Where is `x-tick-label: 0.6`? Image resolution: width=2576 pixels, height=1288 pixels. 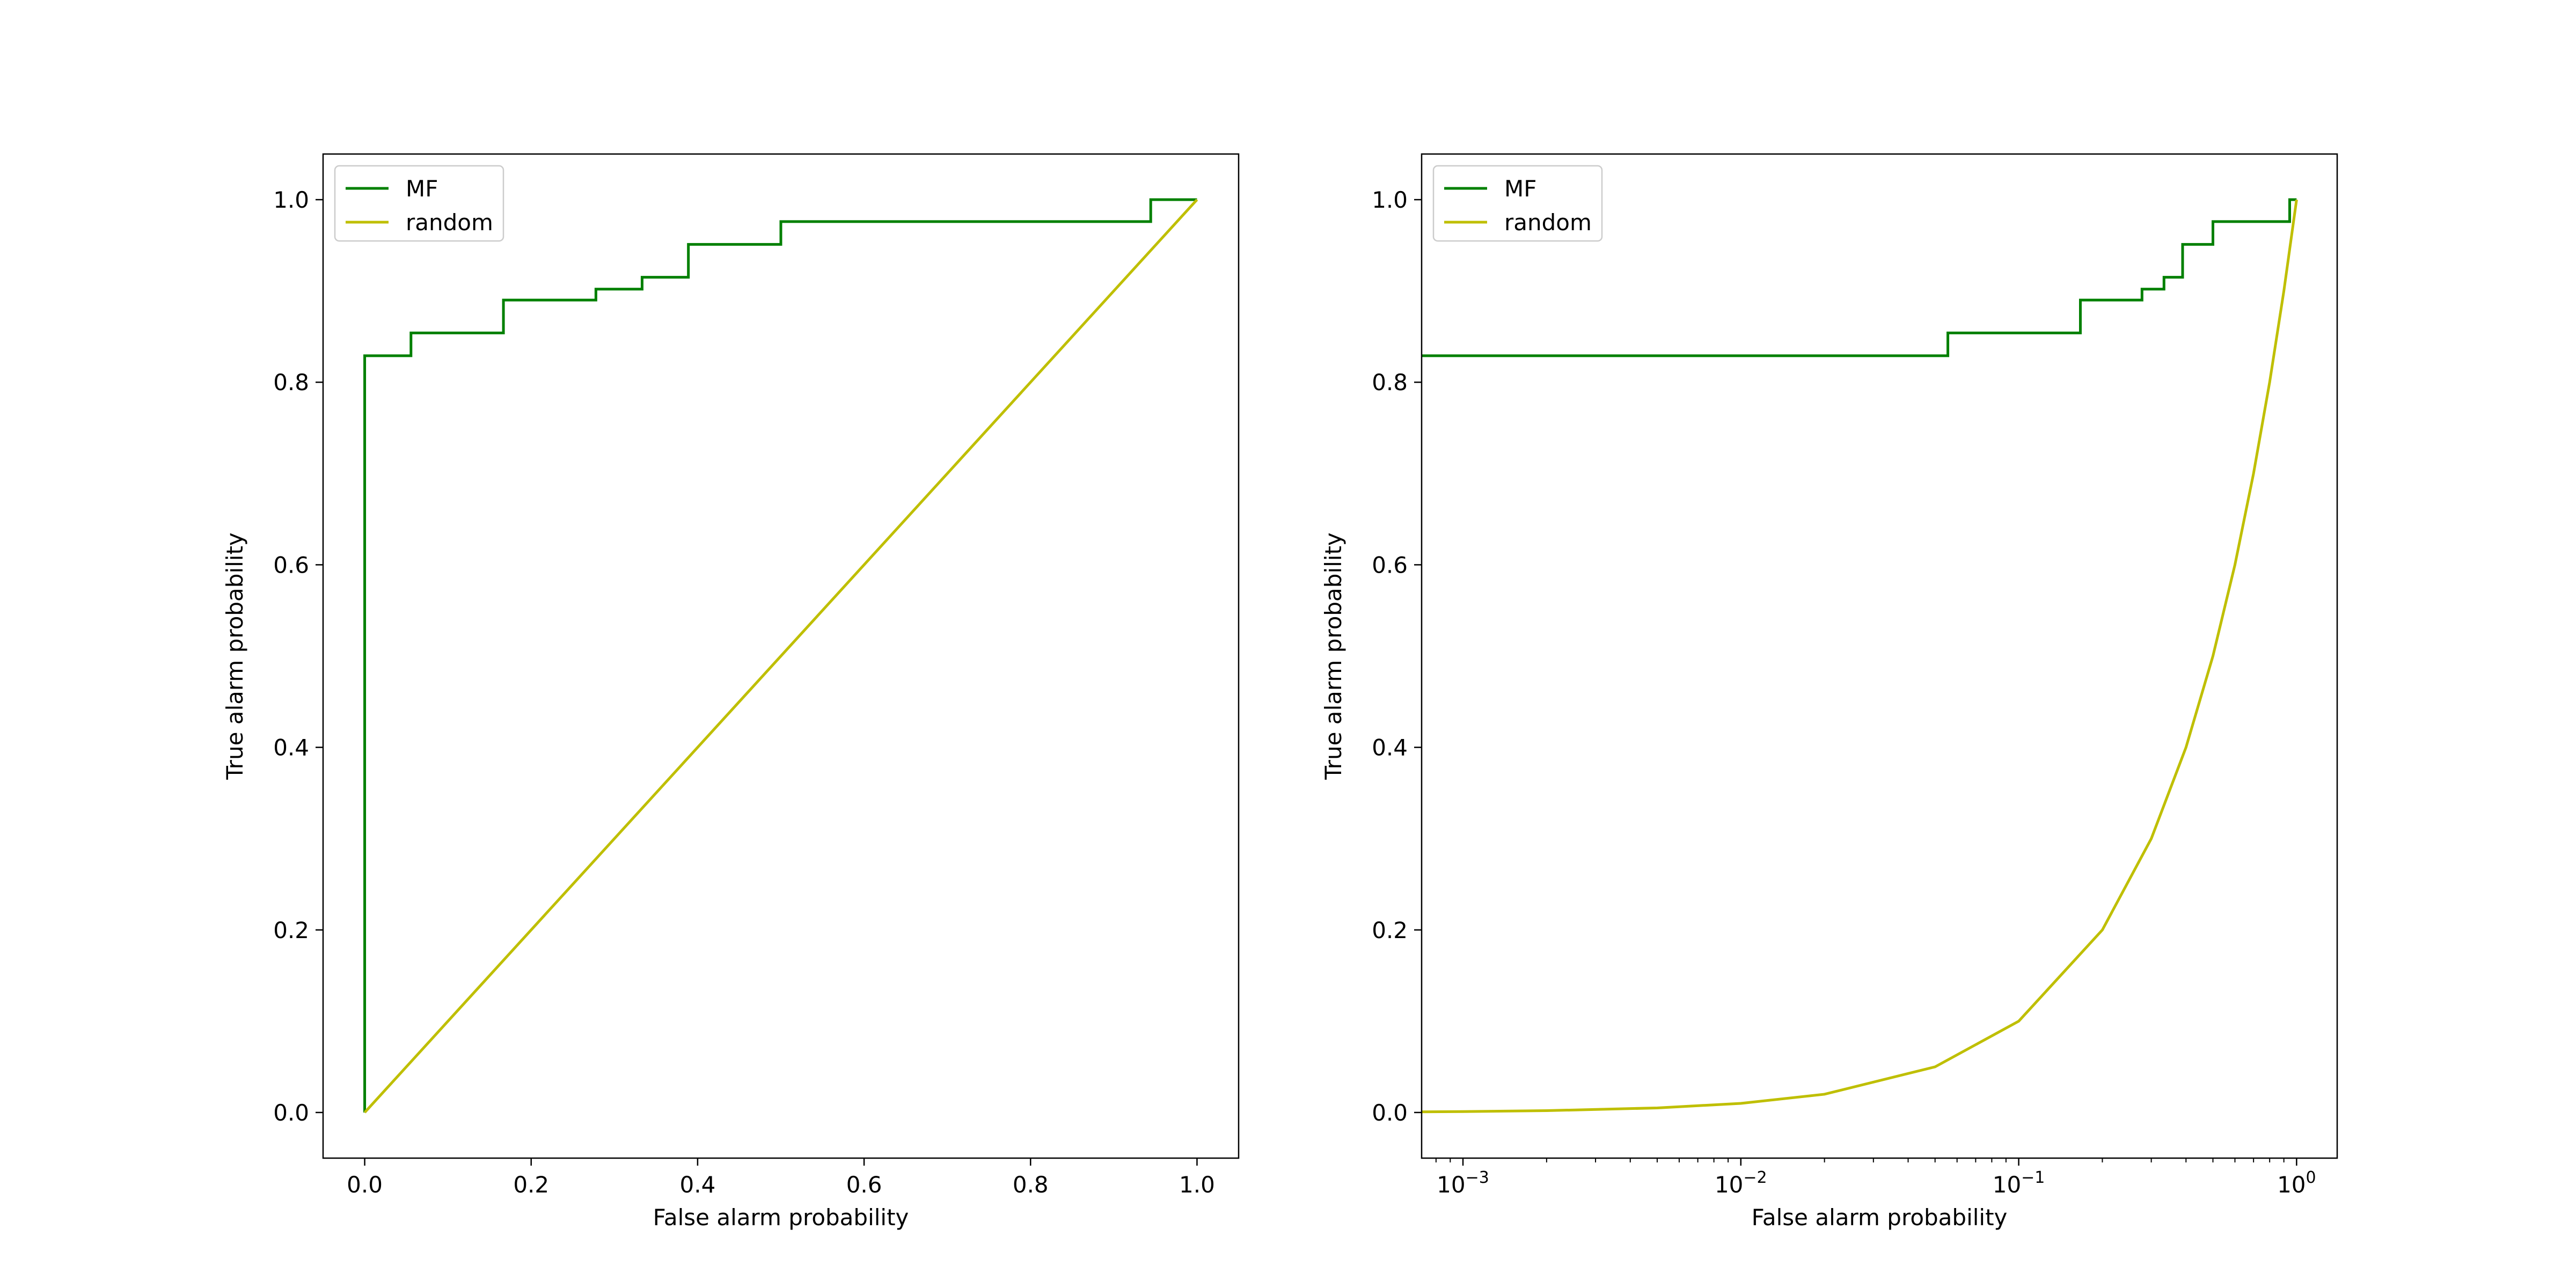 x-tick-label: 0.6 is located at coordinates (864, 1185).